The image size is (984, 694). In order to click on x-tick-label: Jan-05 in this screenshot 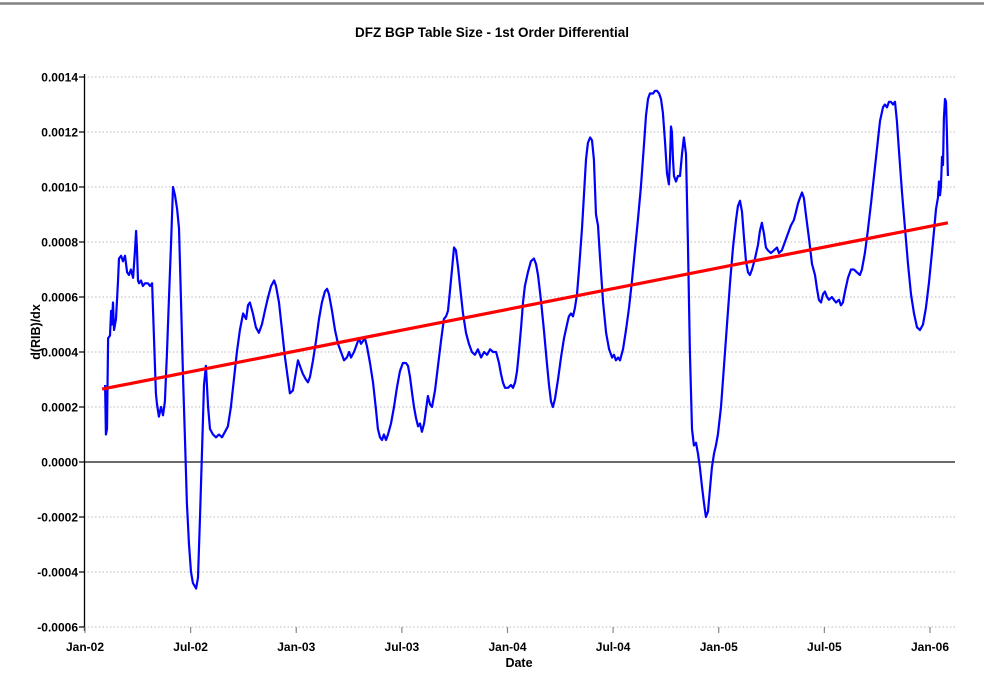, I will do `click(719, 647)`.